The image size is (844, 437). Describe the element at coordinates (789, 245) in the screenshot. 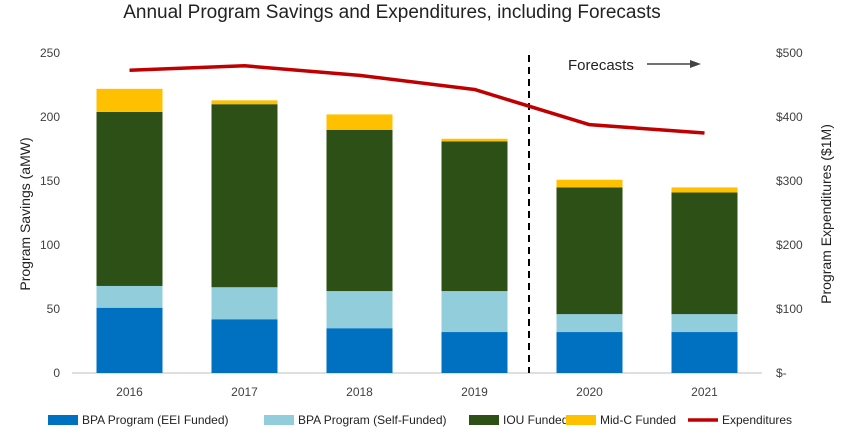

I see `y2-tick-label: $200` at that location.